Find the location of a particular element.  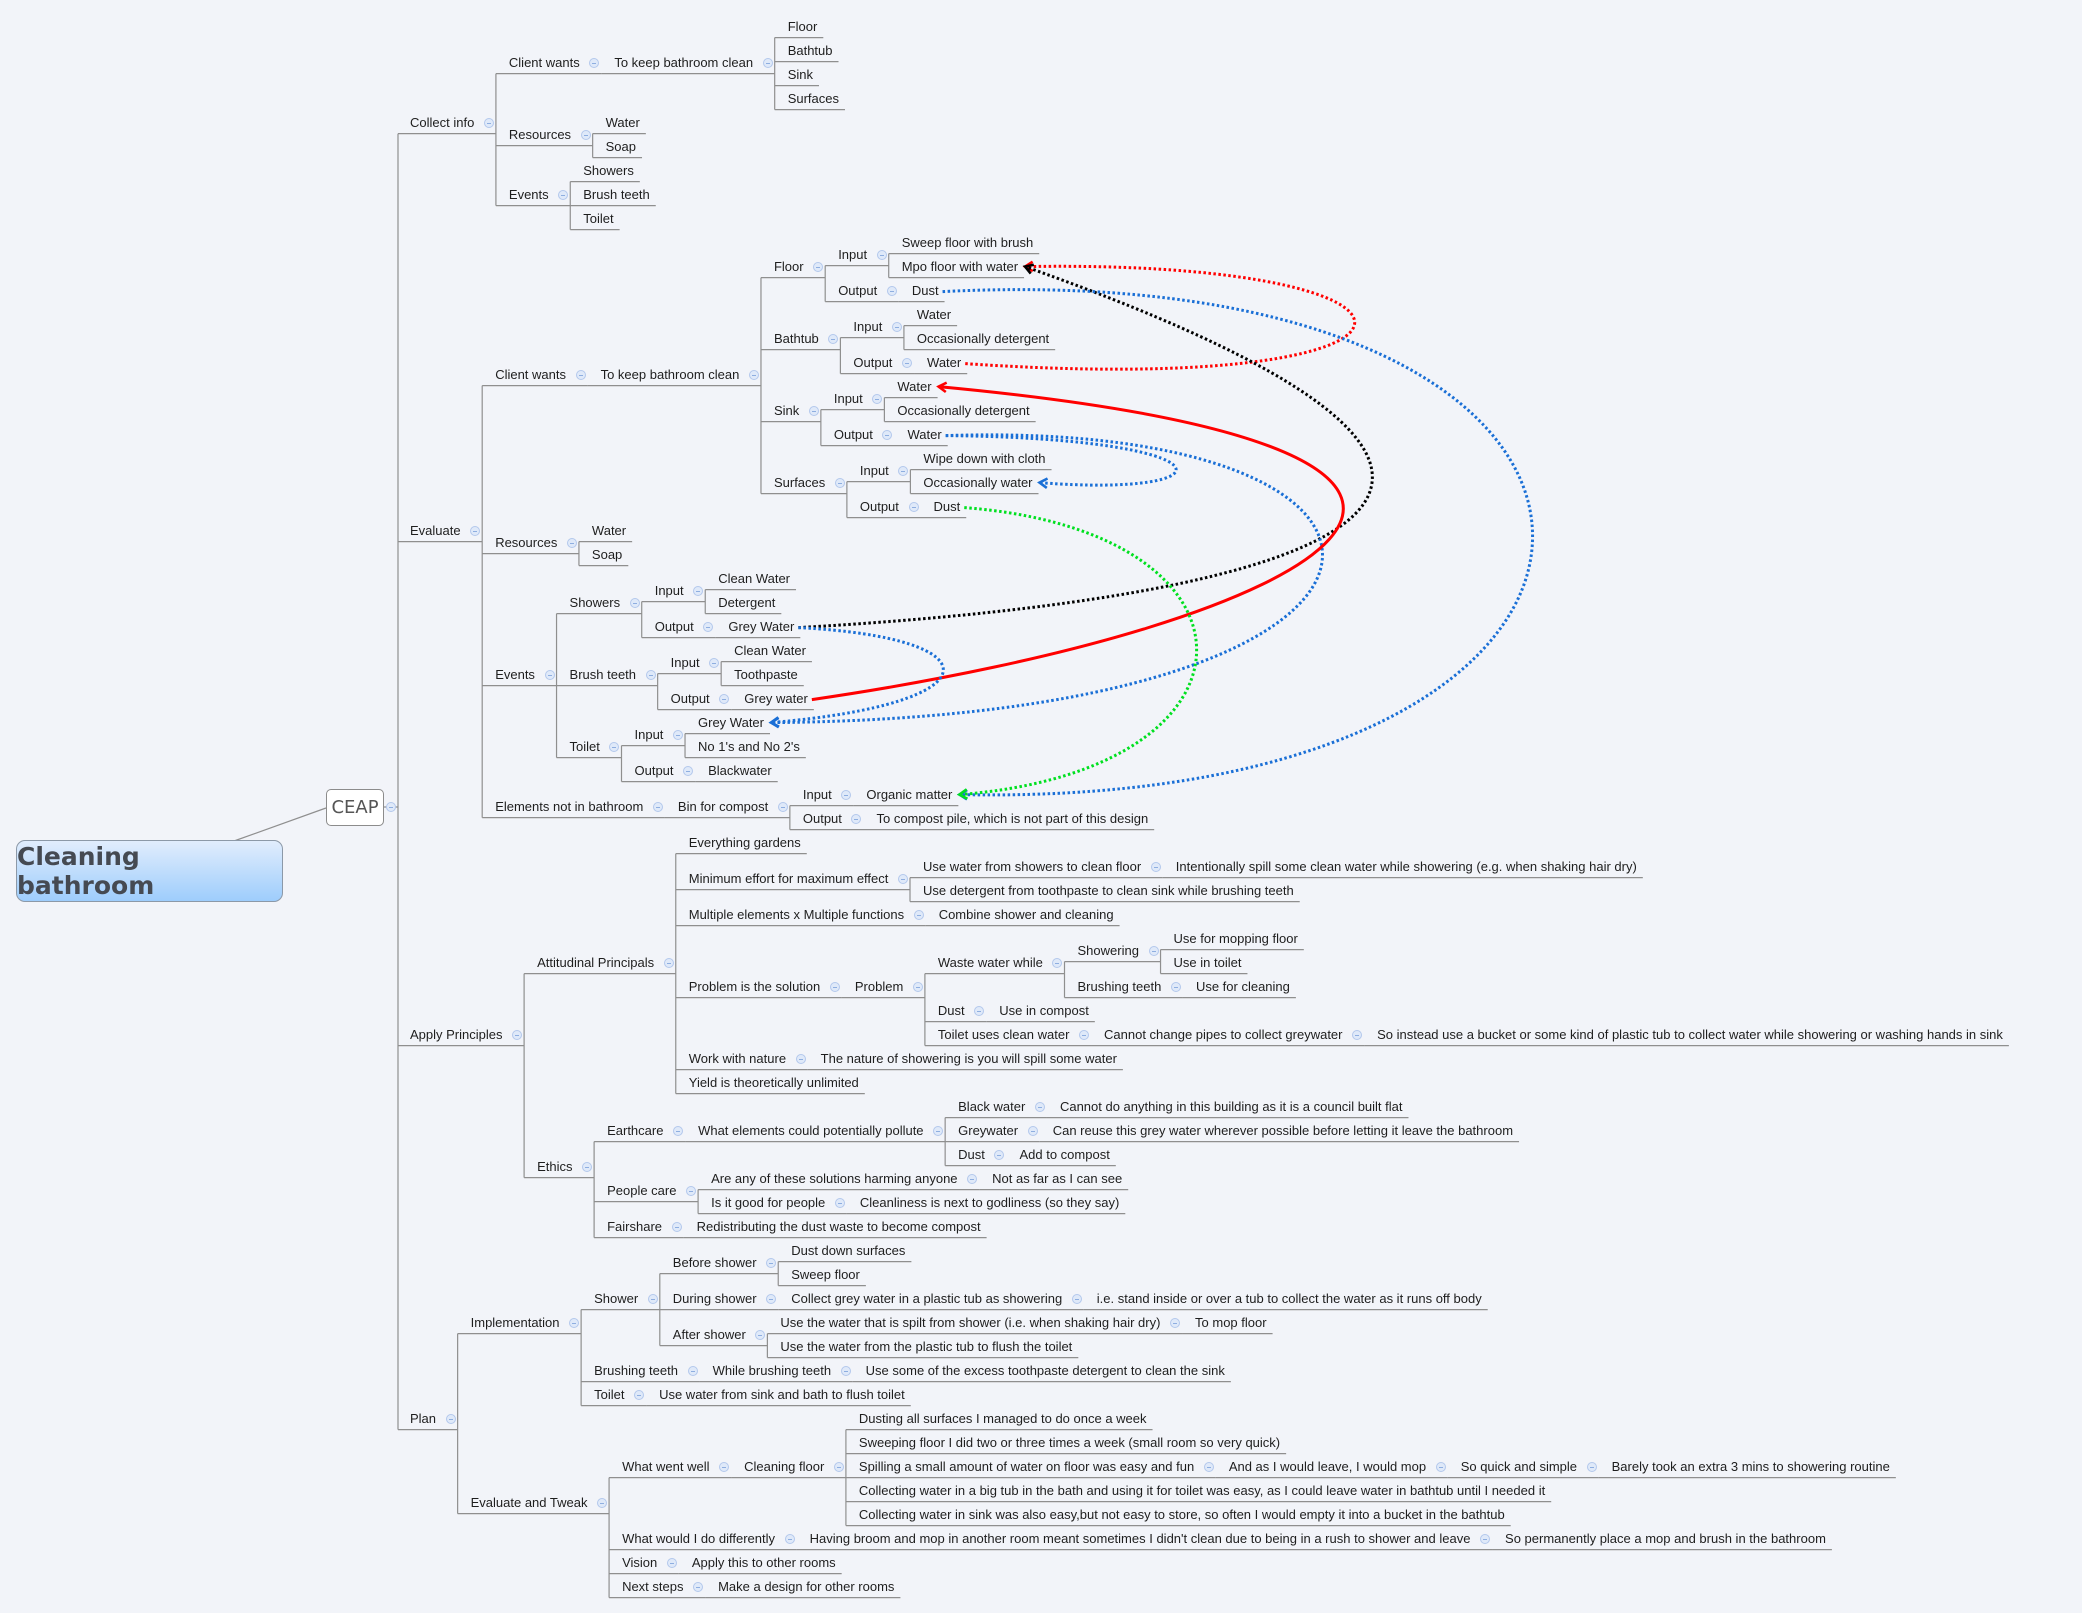

topic: Problem is the solution is located at coordinates (764, 987).